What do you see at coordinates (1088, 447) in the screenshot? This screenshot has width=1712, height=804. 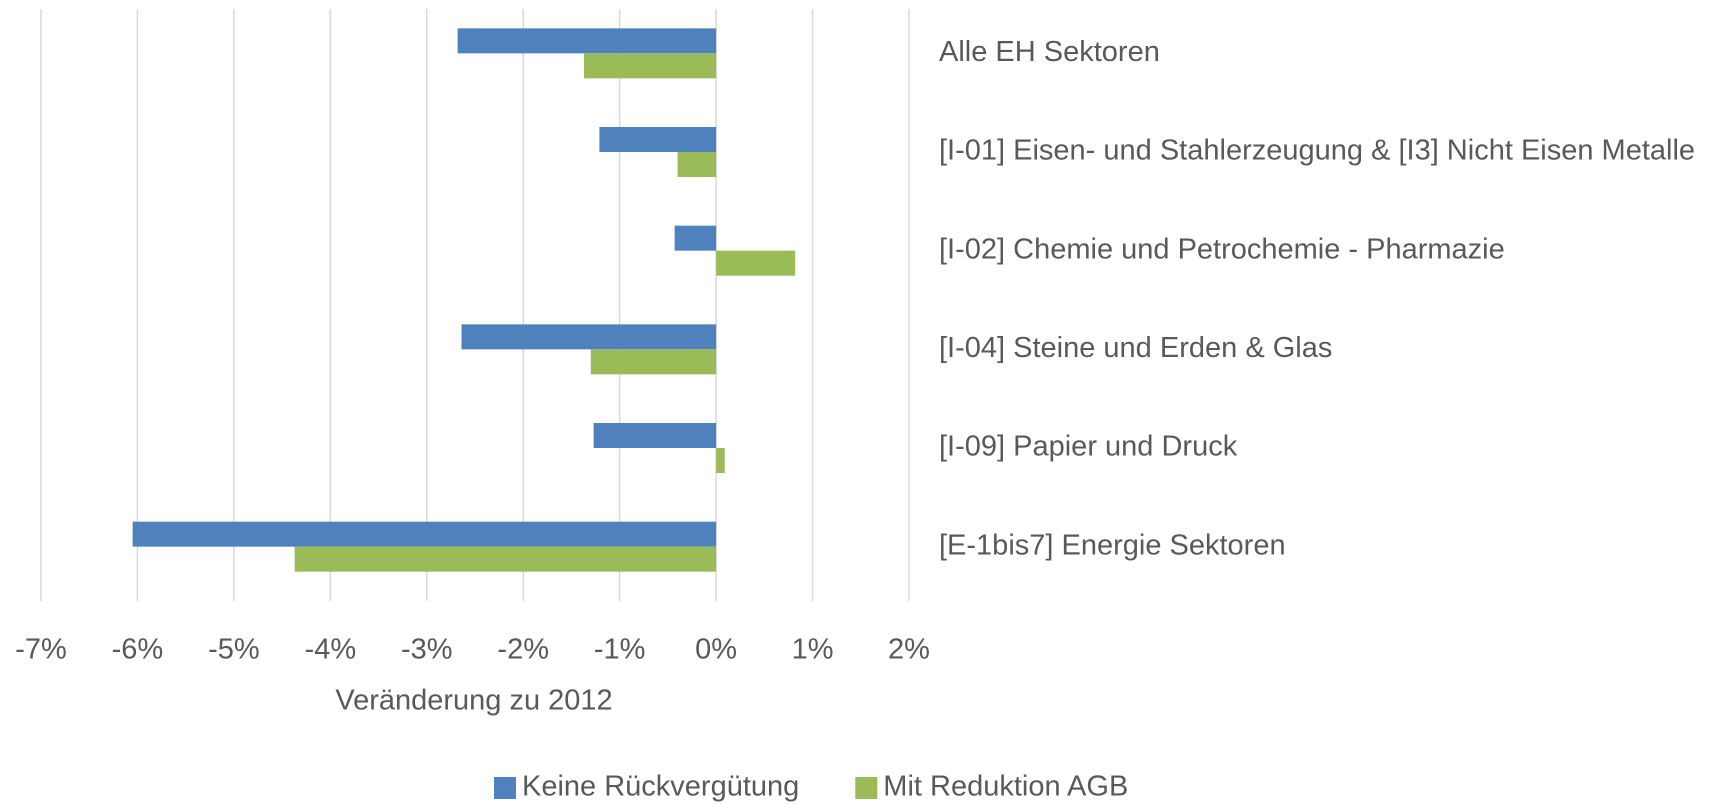 I see `category-label: [I-09] Papier und Druck` at bounding box center [1088, 447].